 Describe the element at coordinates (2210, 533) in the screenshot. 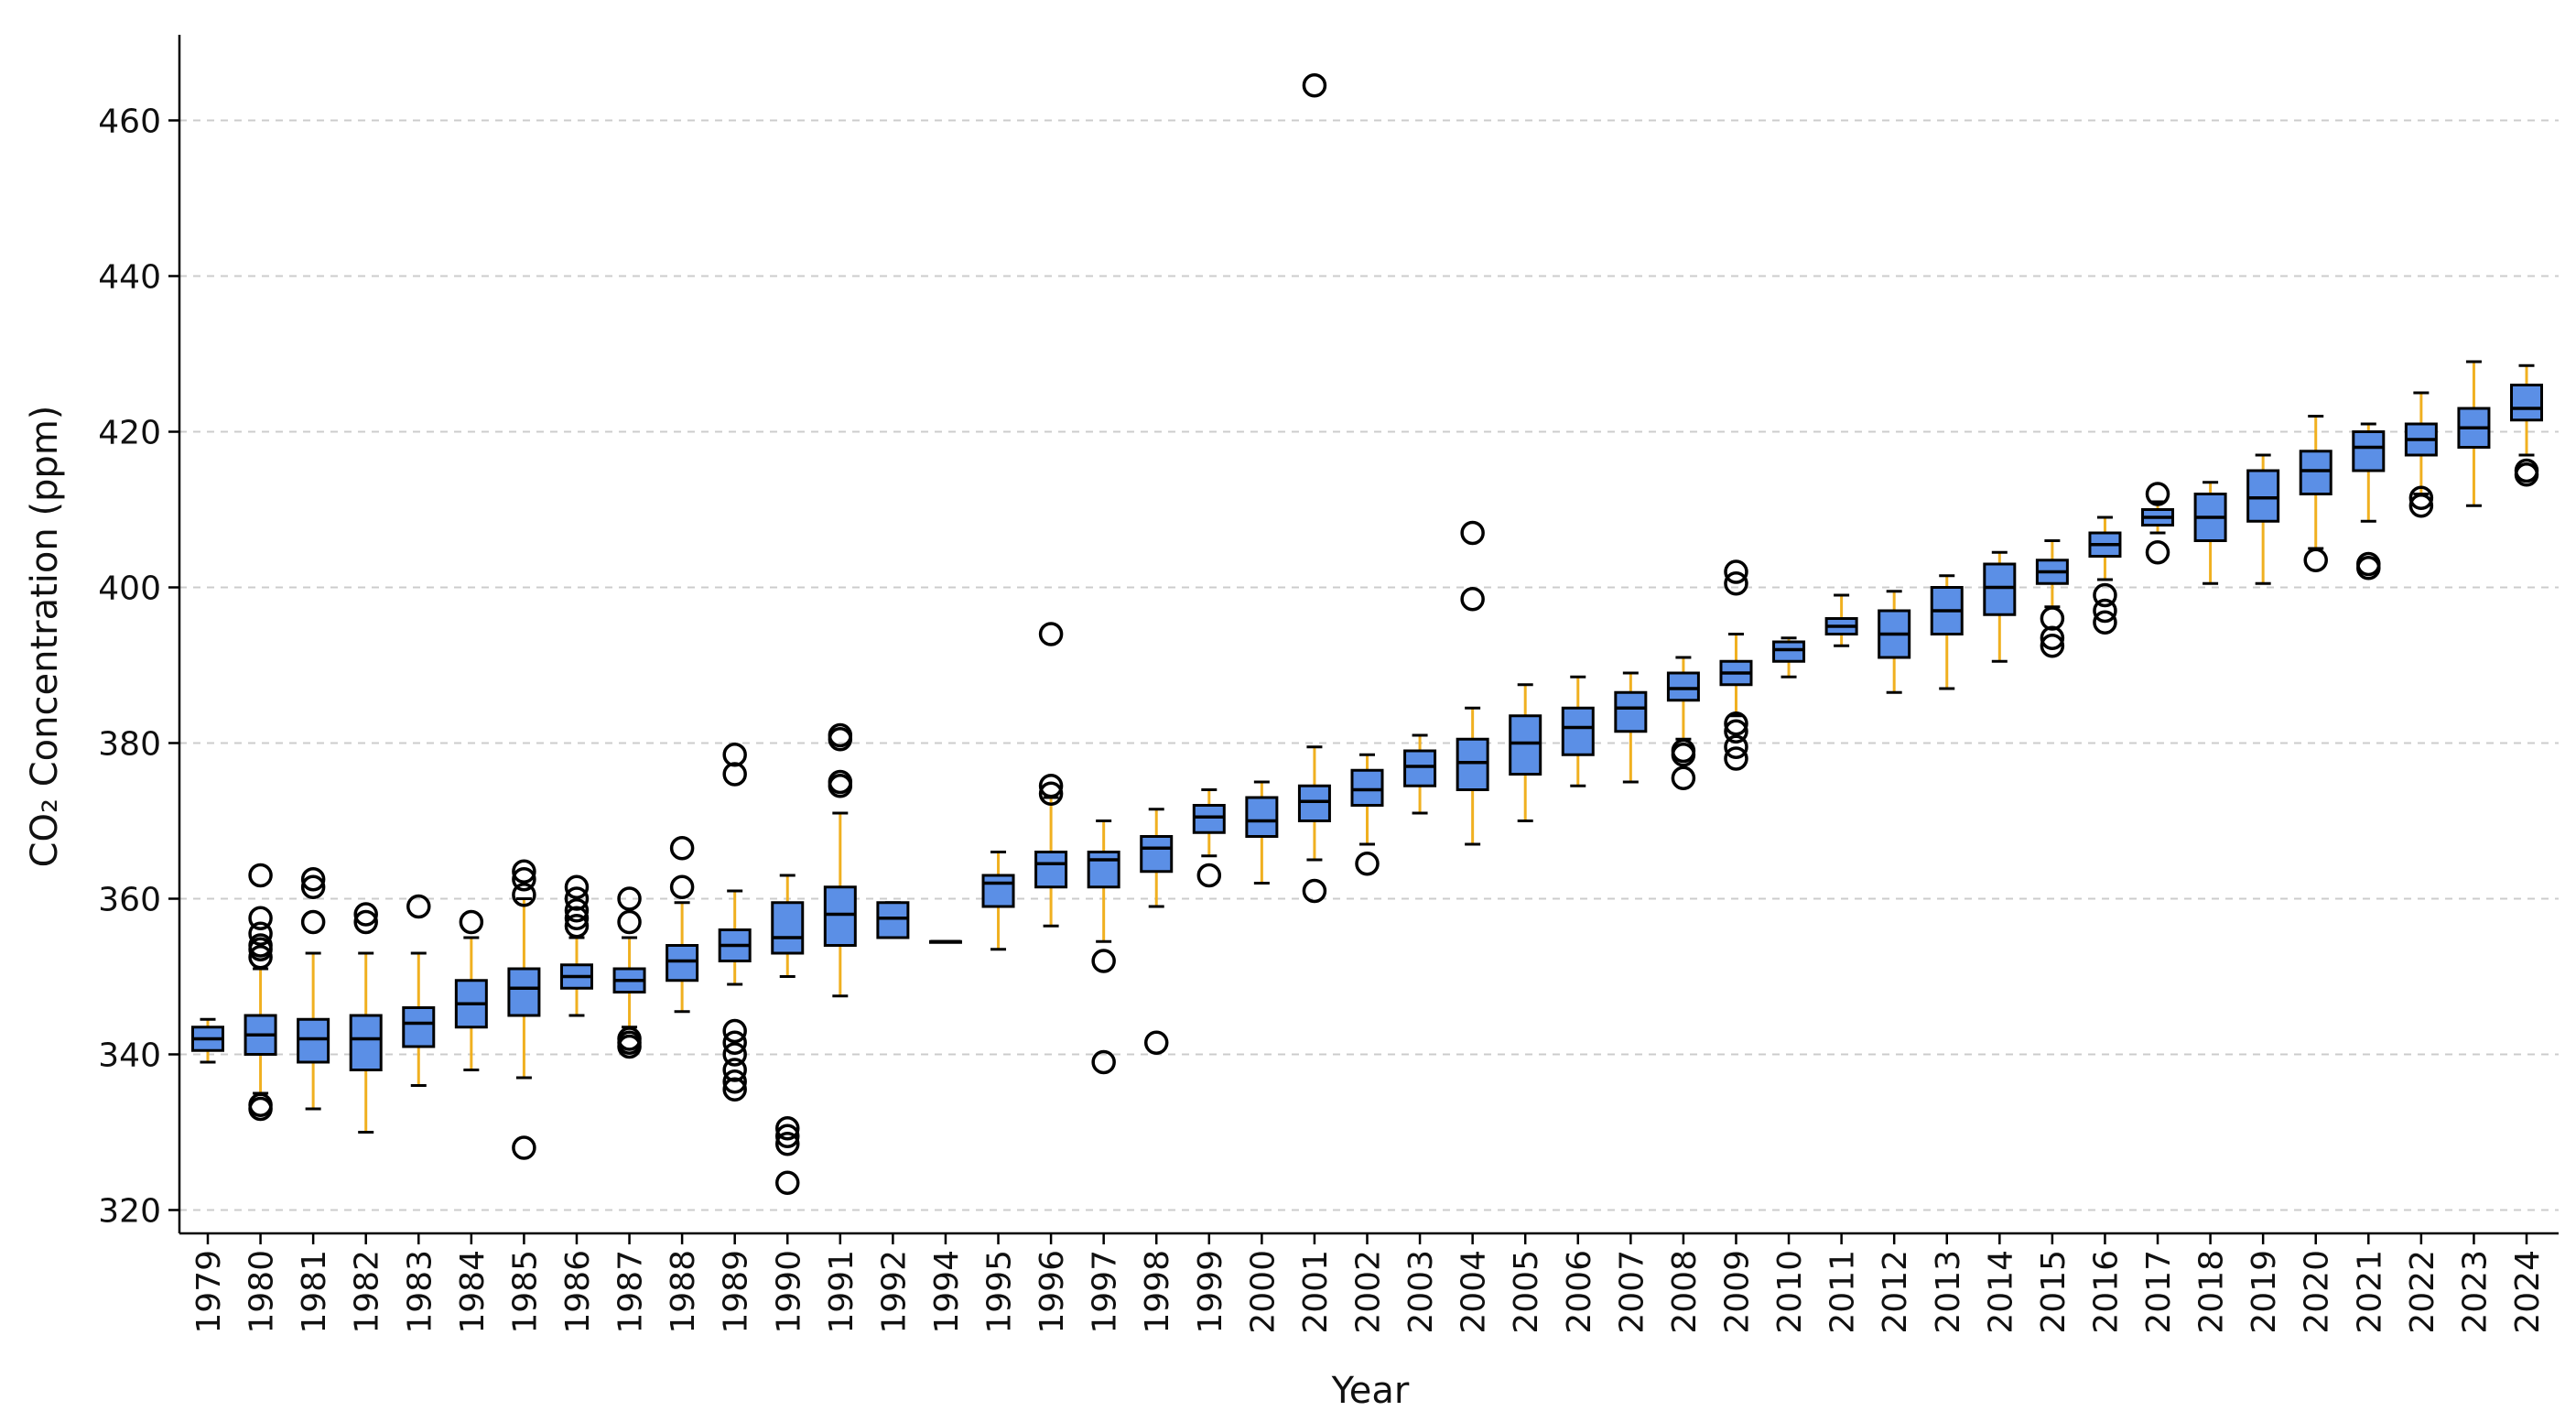

I see `box-group-2018` at that location.